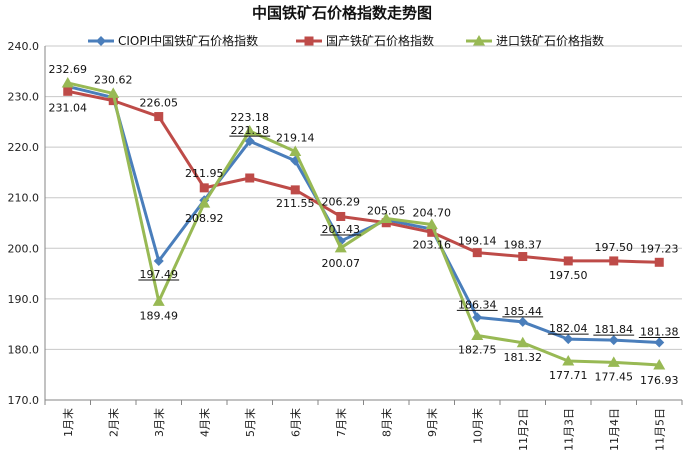  I want to click on data-label: 185.44, so click(523, 311).